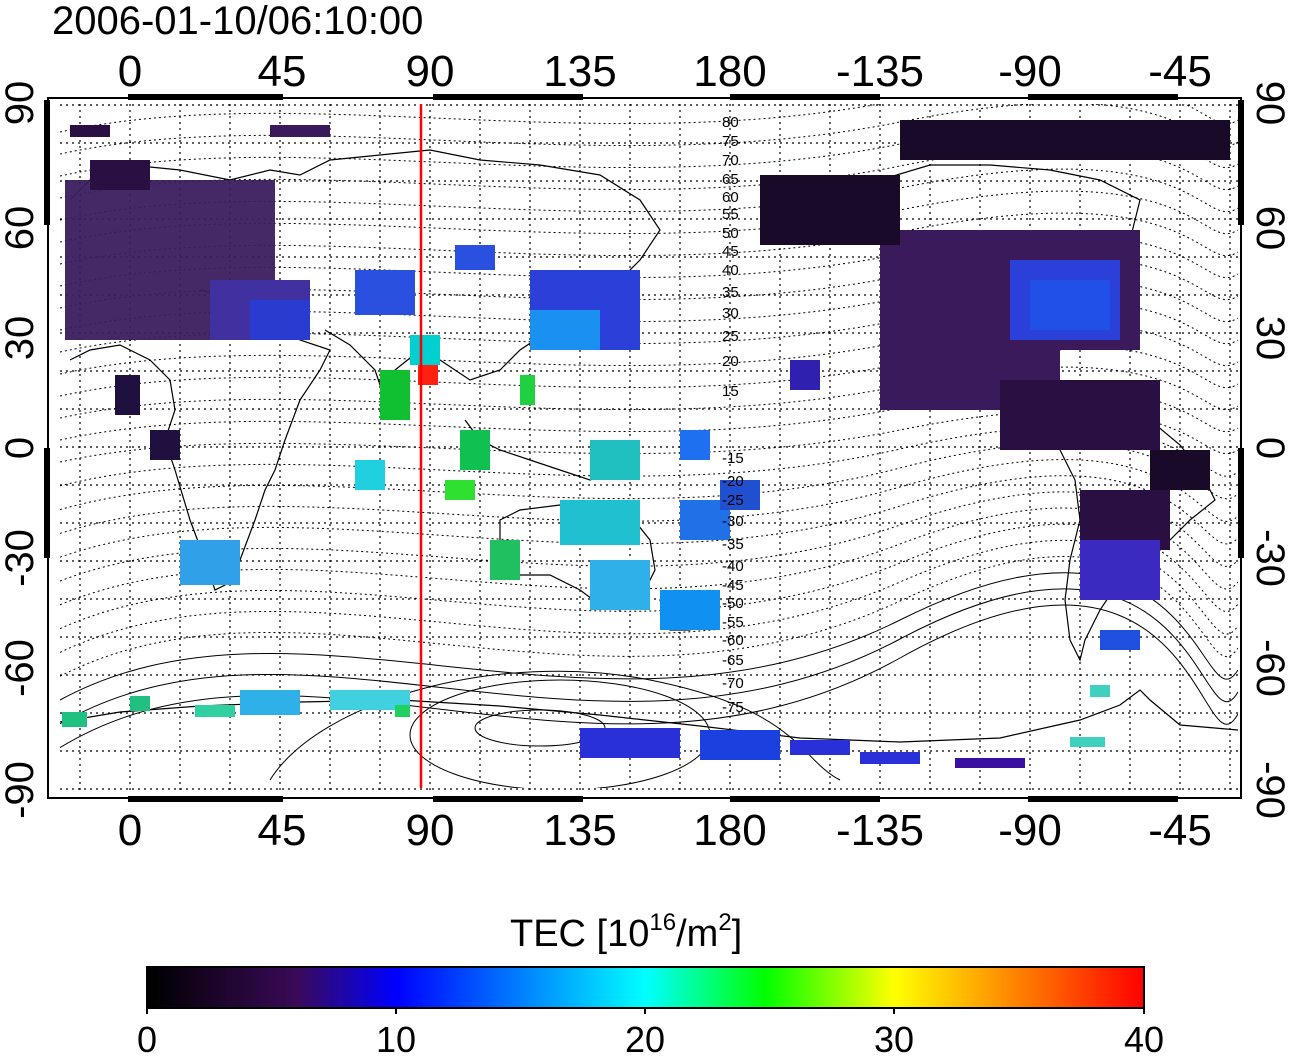 This screenshot has height=1057, width=1292. I want to click on contour-label: -15, so click(733, 458).